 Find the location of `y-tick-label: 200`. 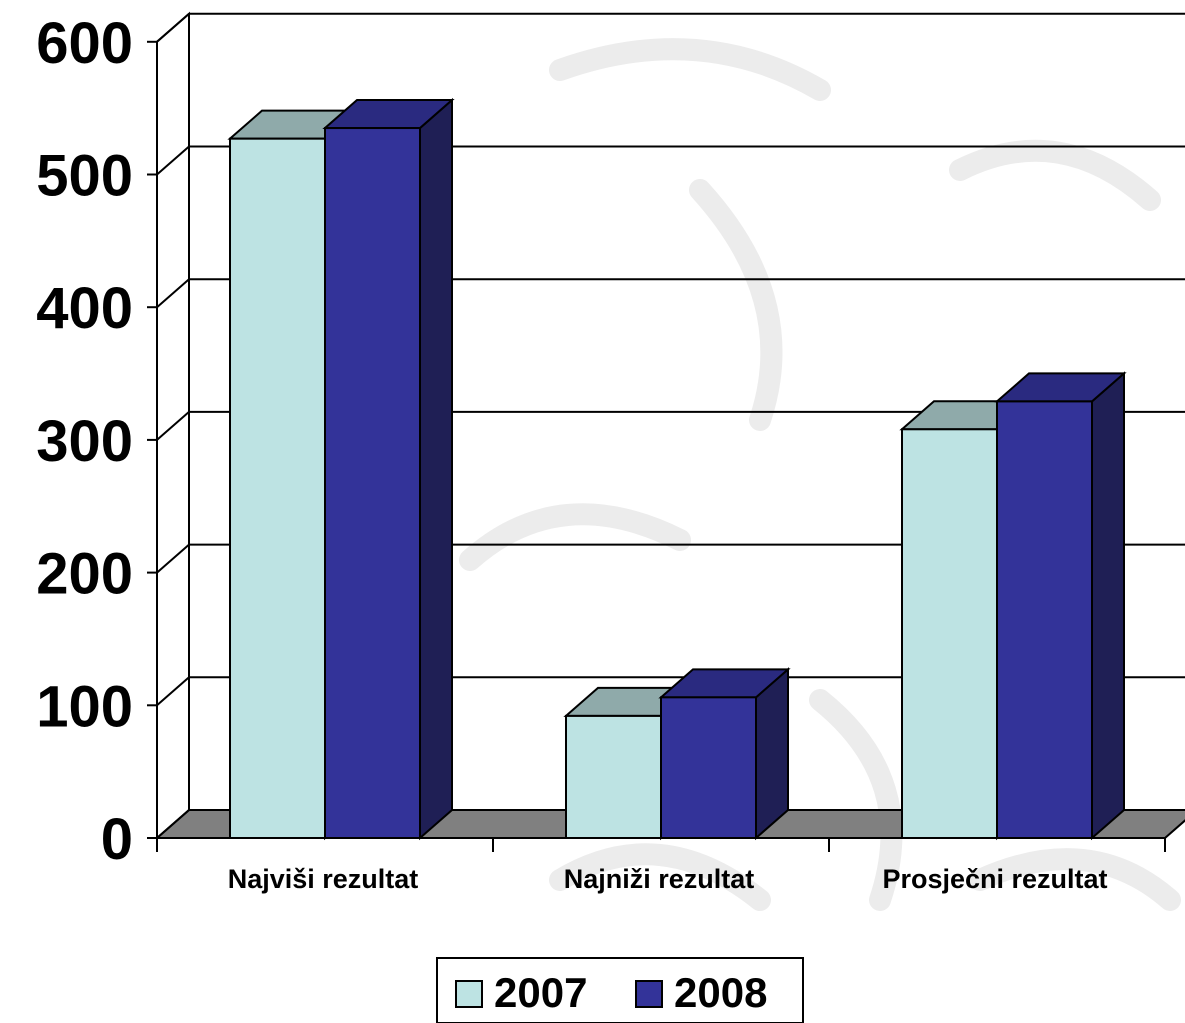

y-tick-label: 200 is located at coordinates (84, 574).